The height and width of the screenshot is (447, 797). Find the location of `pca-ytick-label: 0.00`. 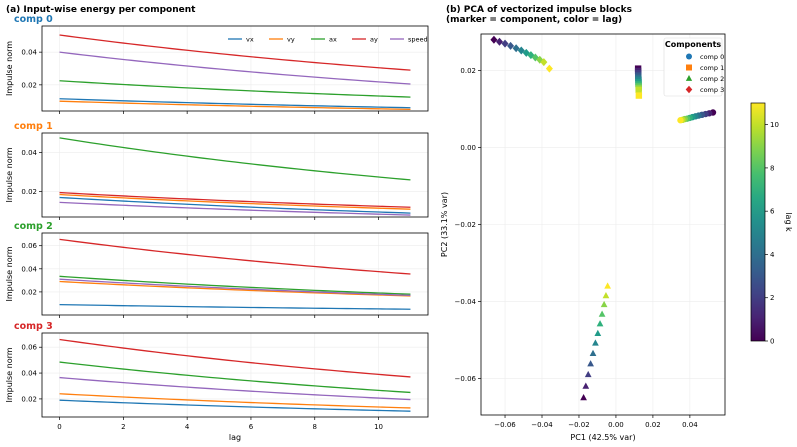

pca-ytick-label: 0.00 is located at coordinates (468, 148).